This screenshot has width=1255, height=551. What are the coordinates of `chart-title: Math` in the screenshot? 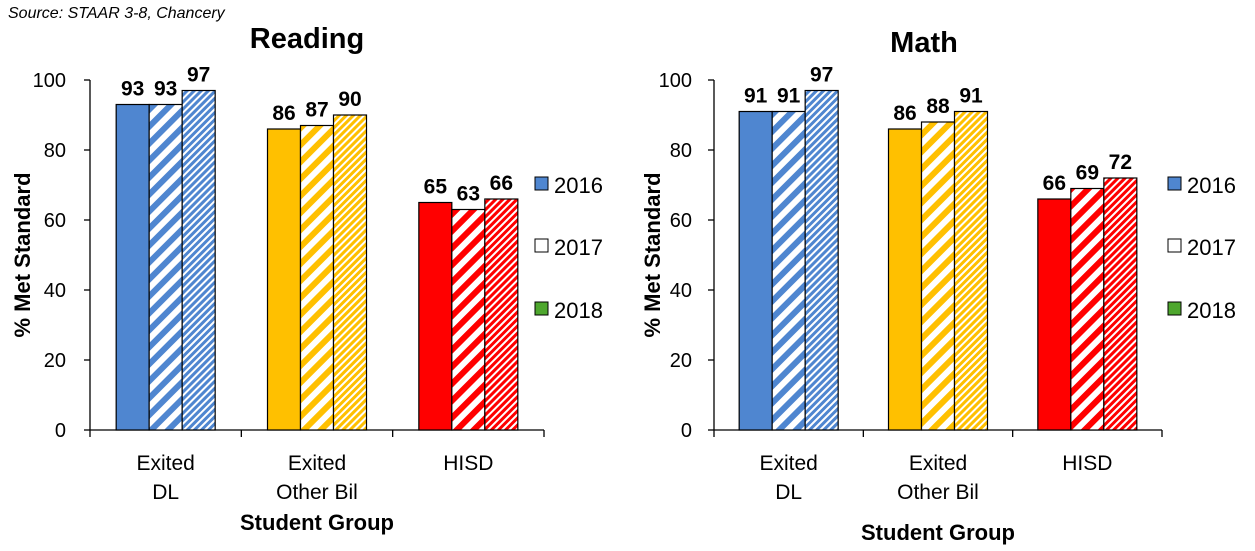 It's located at (924, 43).